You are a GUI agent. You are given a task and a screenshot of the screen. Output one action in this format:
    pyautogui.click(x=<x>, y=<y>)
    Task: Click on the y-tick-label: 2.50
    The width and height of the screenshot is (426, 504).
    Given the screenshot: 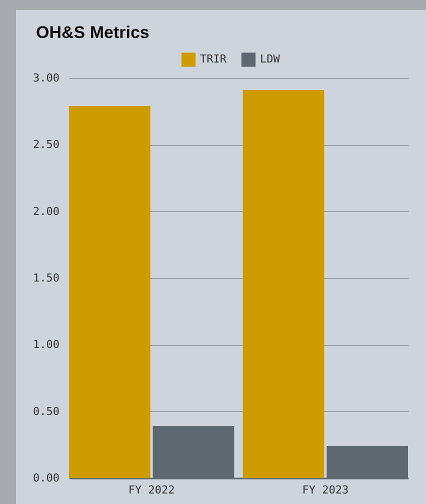 What is the action you would take?
    pyautogui.click(x=46, y=145)
    